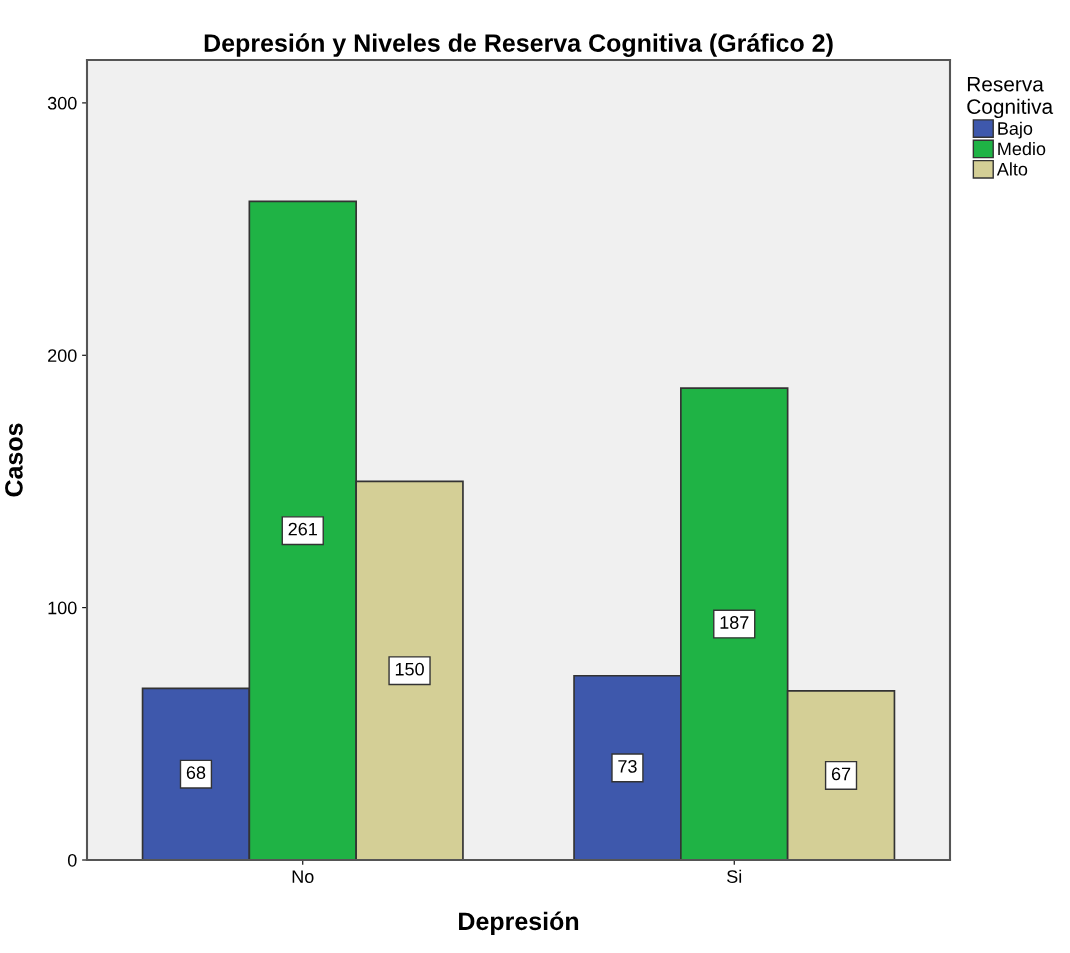 The image size is (1070, 953). What do you see at coordinates (1010, 98) in the screenshot?
I see `legend-title: Reserva Cognitiva` at bounding box center [1010, 98].